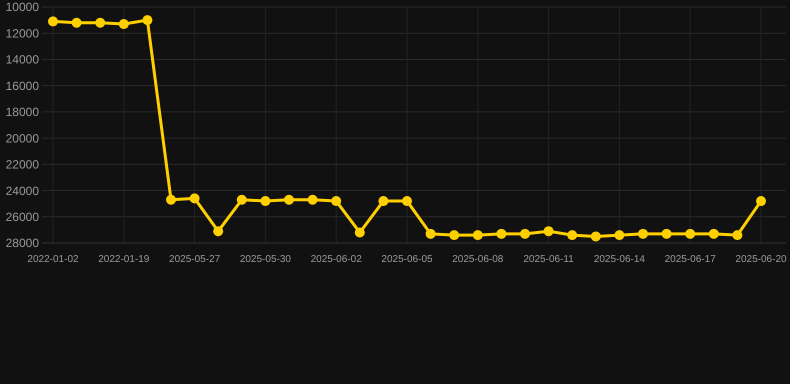 Image resolution: width=790 pixels, height=384 pixels. I want to click on x-tick-label: 2025-06-14, so click(620, 259).